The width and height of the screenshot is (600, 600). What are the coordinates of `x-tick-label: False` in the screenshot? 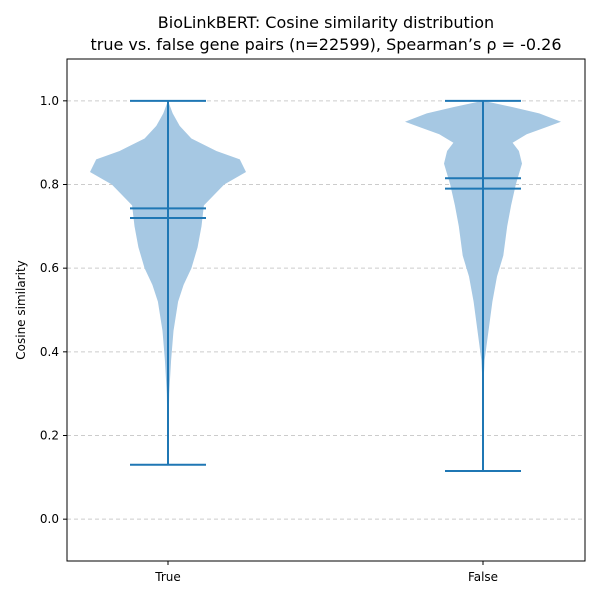 It's located at (483, 577).